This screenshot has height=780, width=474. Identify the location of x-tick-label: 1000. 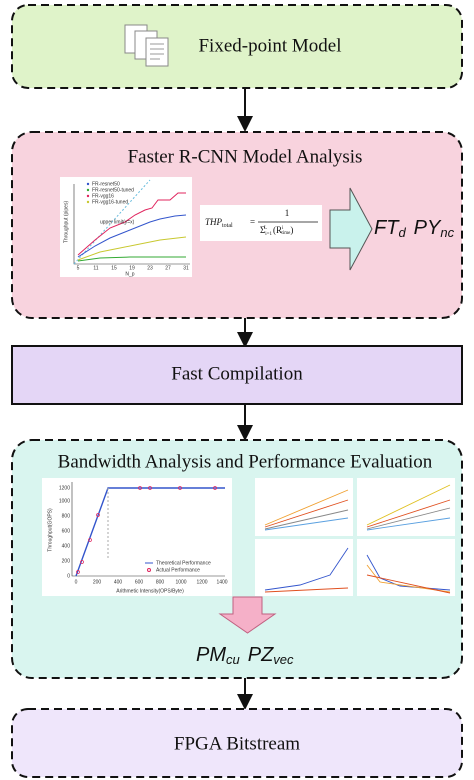
(180, 582).